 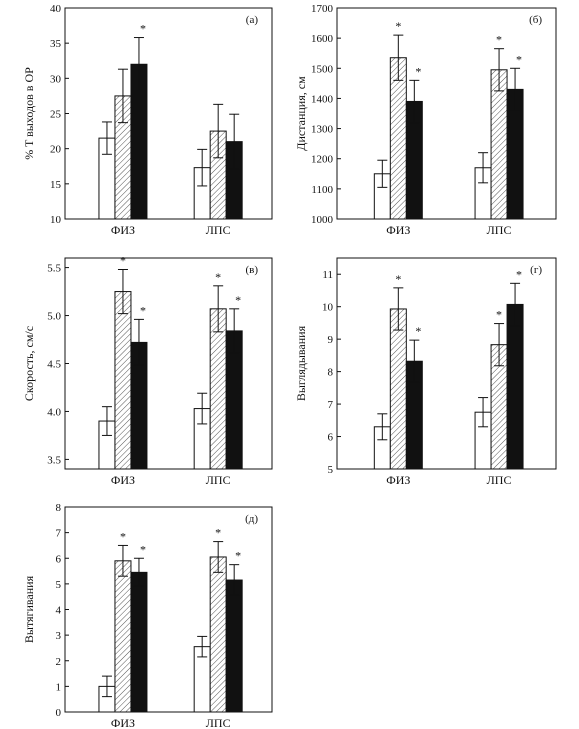 I want to click on y-tick-label: 1100, so click(x=322, y=190).